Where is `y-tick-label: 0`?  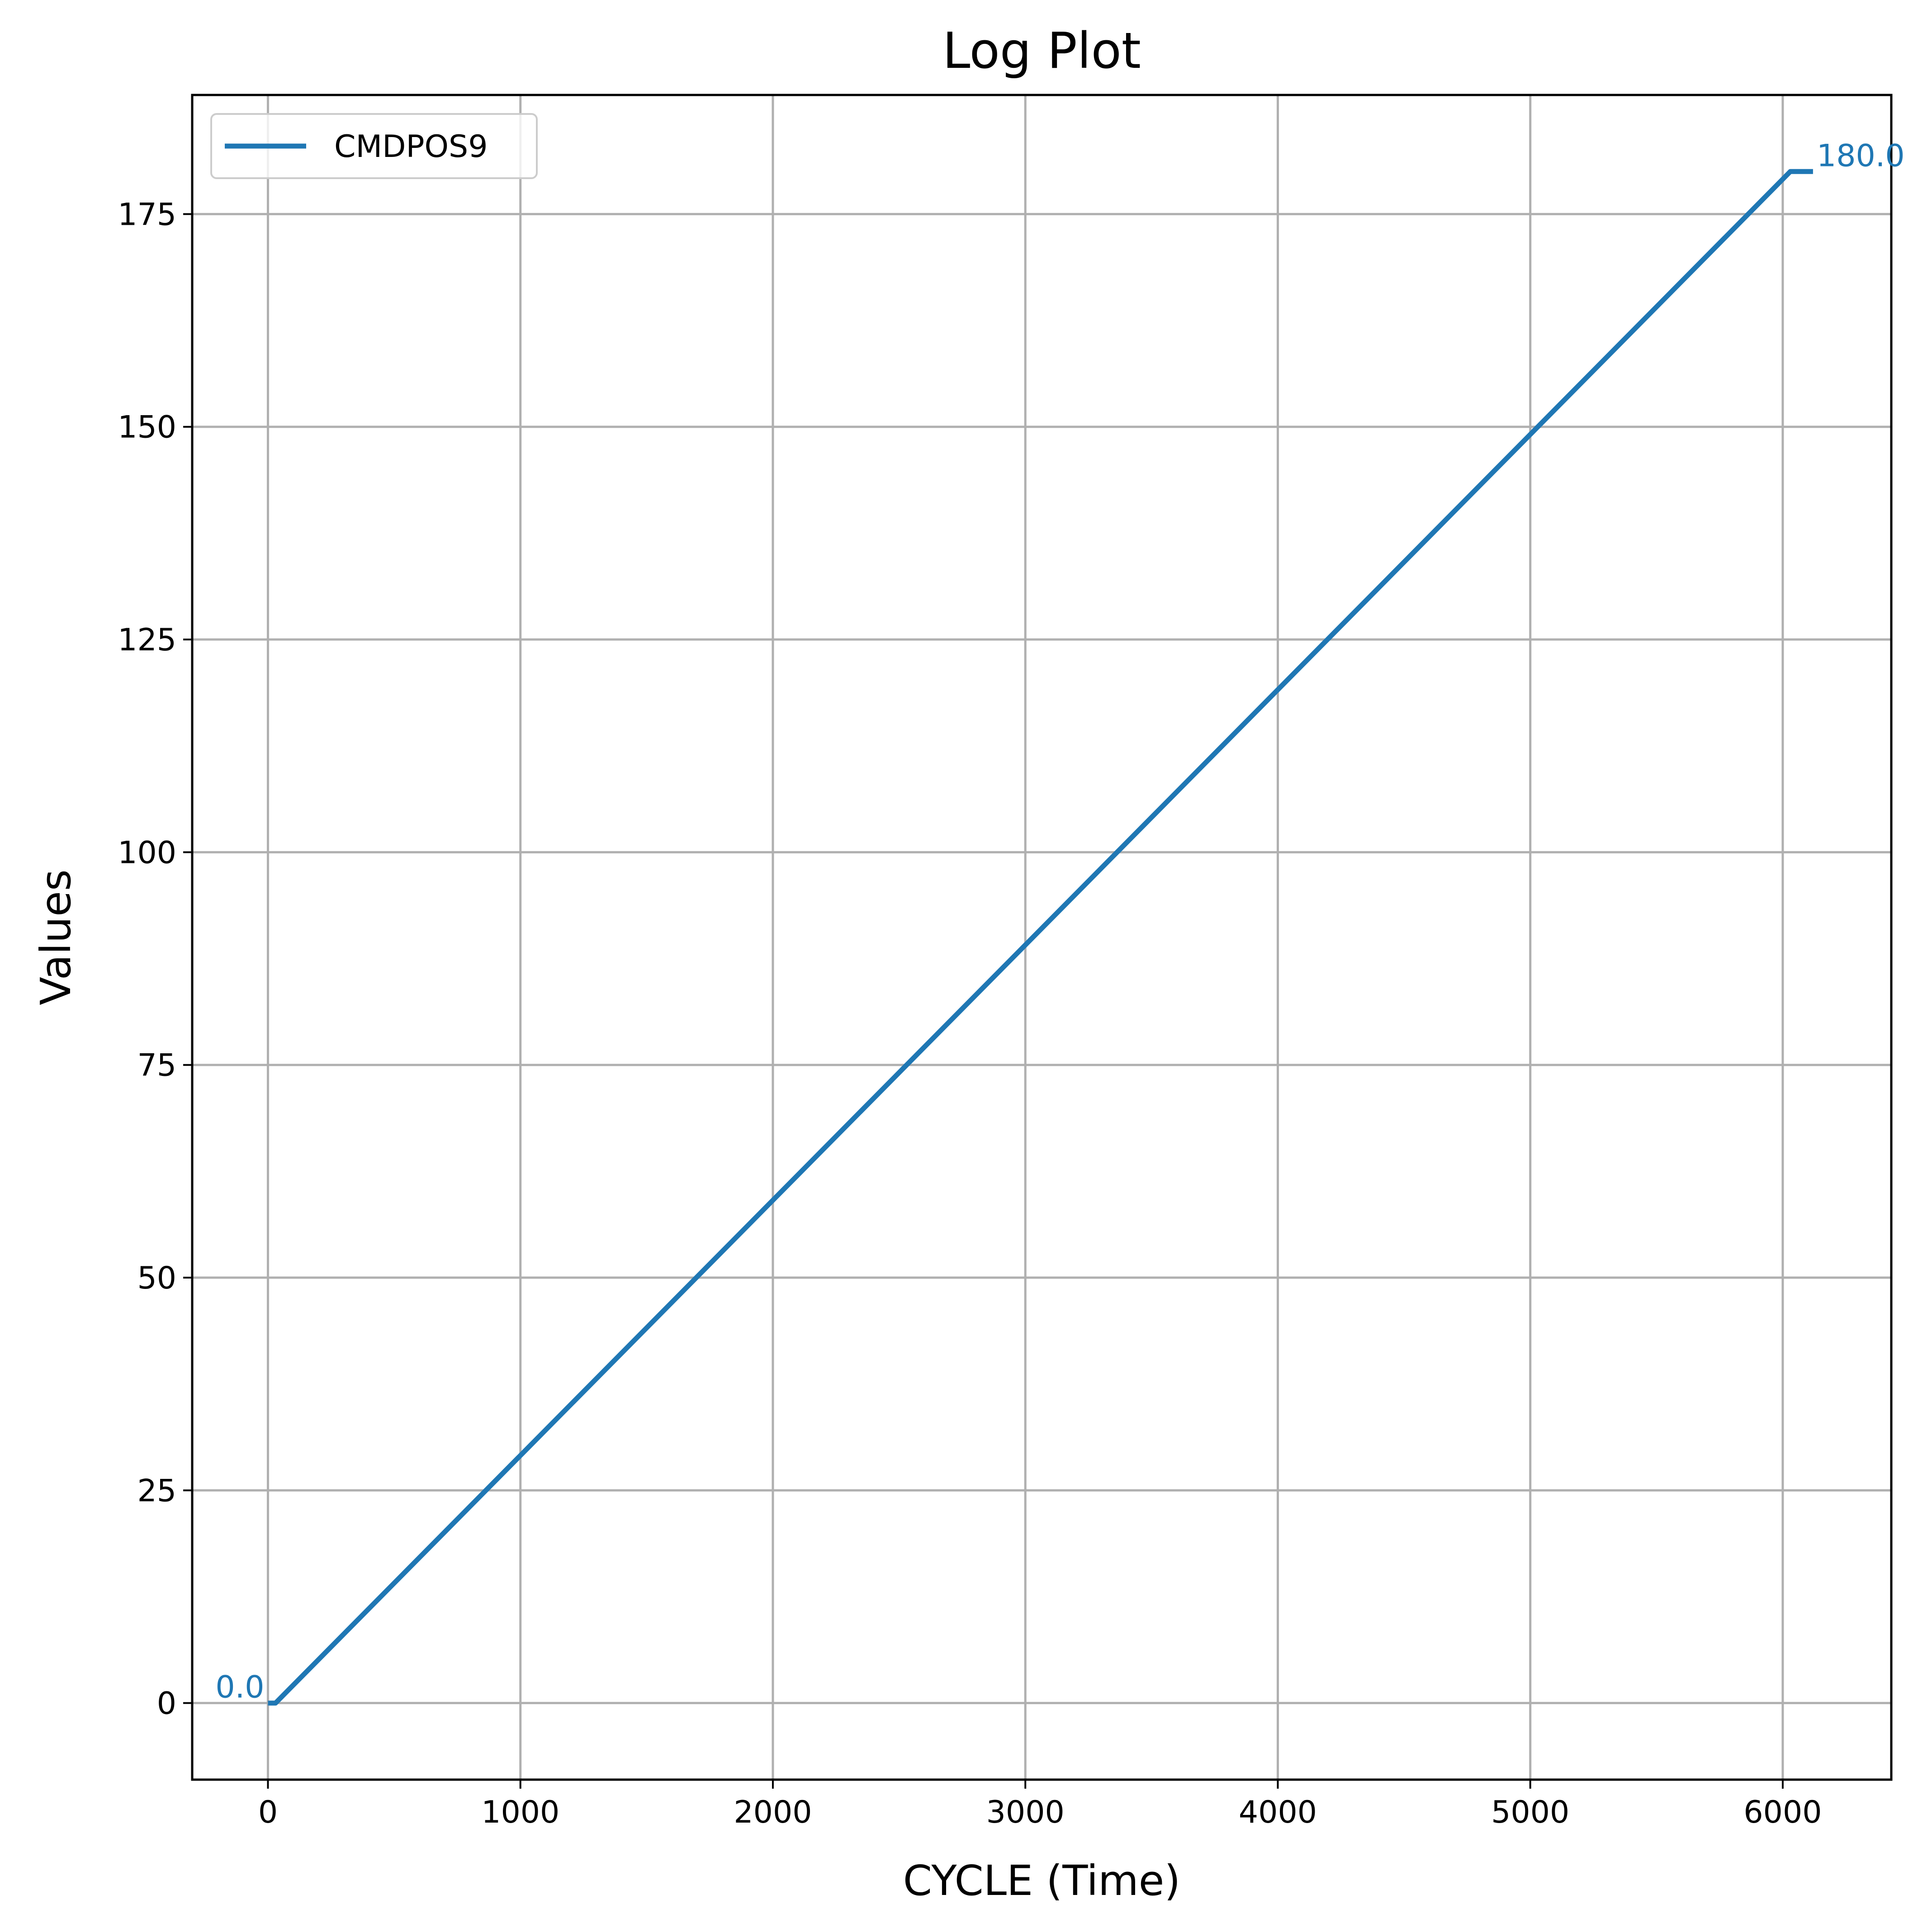
y-tick-label: 0 is located at coordinates (166, 1704).